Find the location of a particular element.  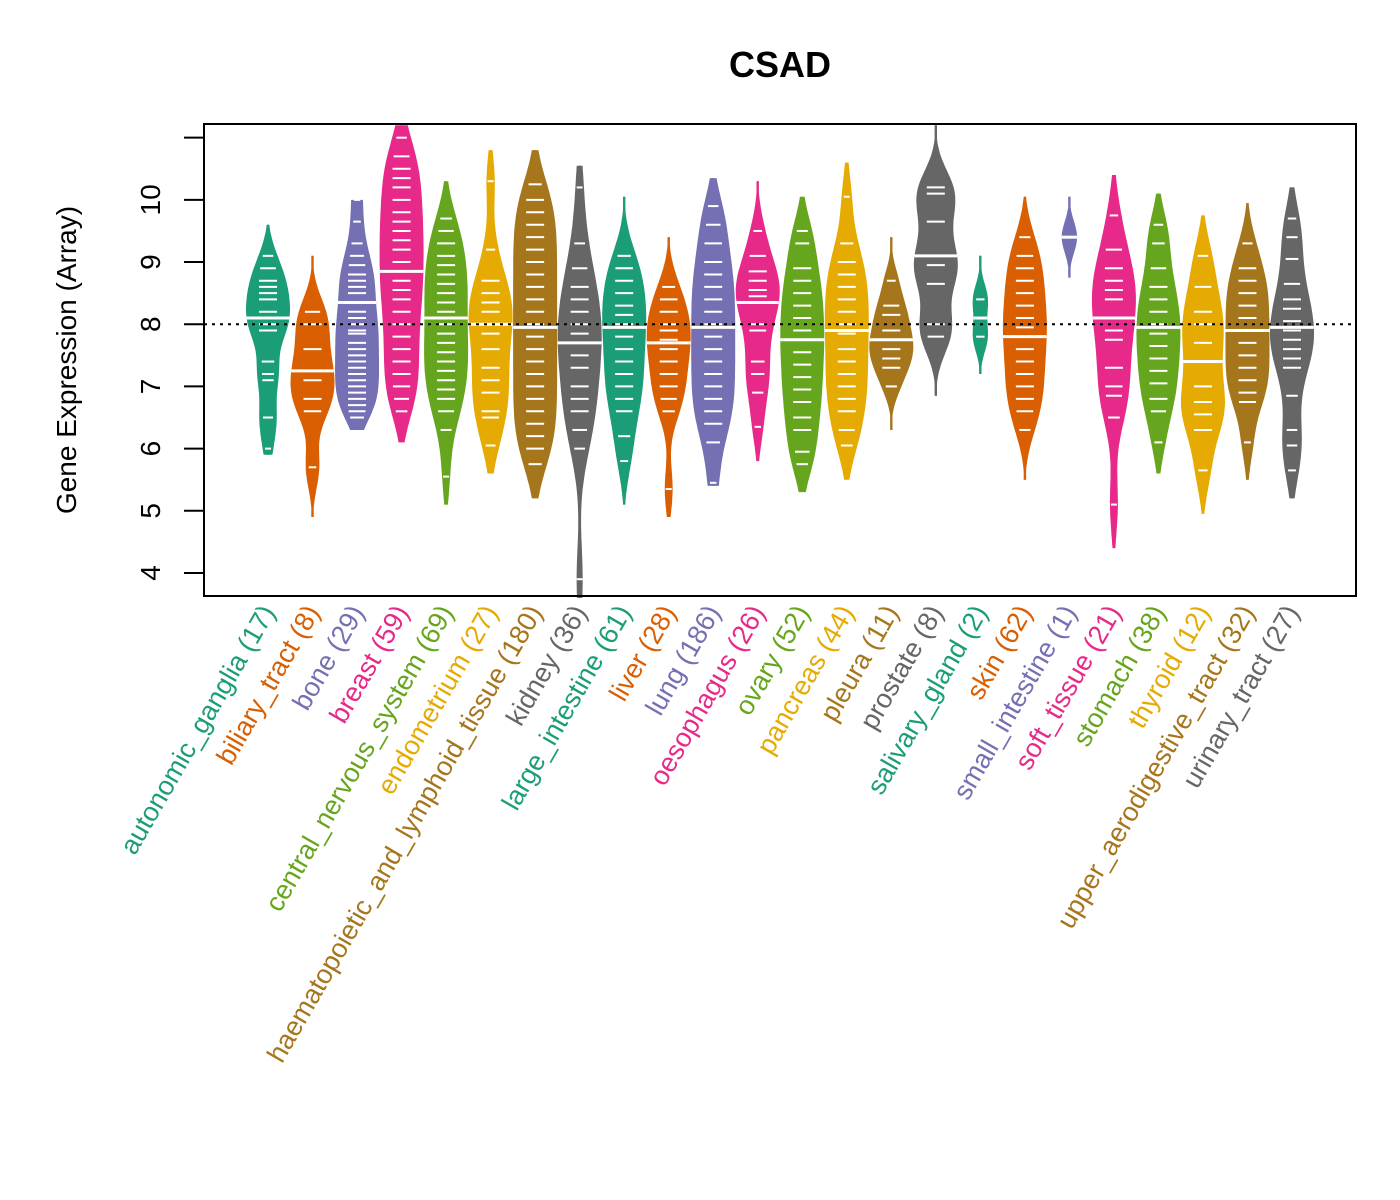

violin-haematopoietic_and_lymphoid_tissue is located at coordinates (535, 324).